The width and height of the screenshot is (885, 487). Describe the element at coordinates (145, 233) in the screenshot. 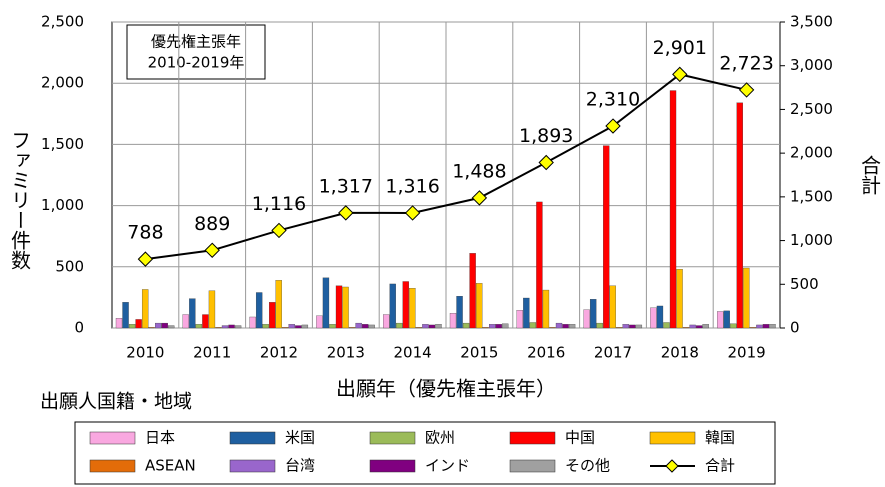

I see `data-label: 788` at that location.